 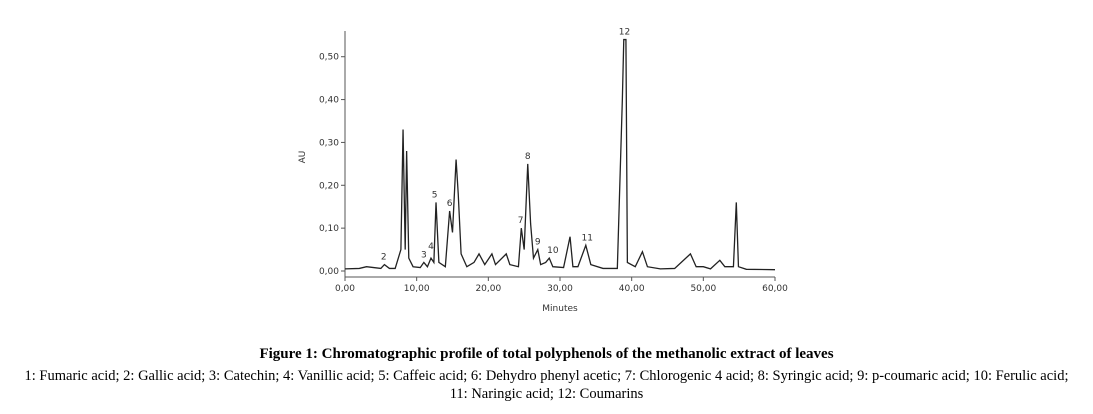 I want to click on y-tick-label: 0,20, so click(x=329, y=186).